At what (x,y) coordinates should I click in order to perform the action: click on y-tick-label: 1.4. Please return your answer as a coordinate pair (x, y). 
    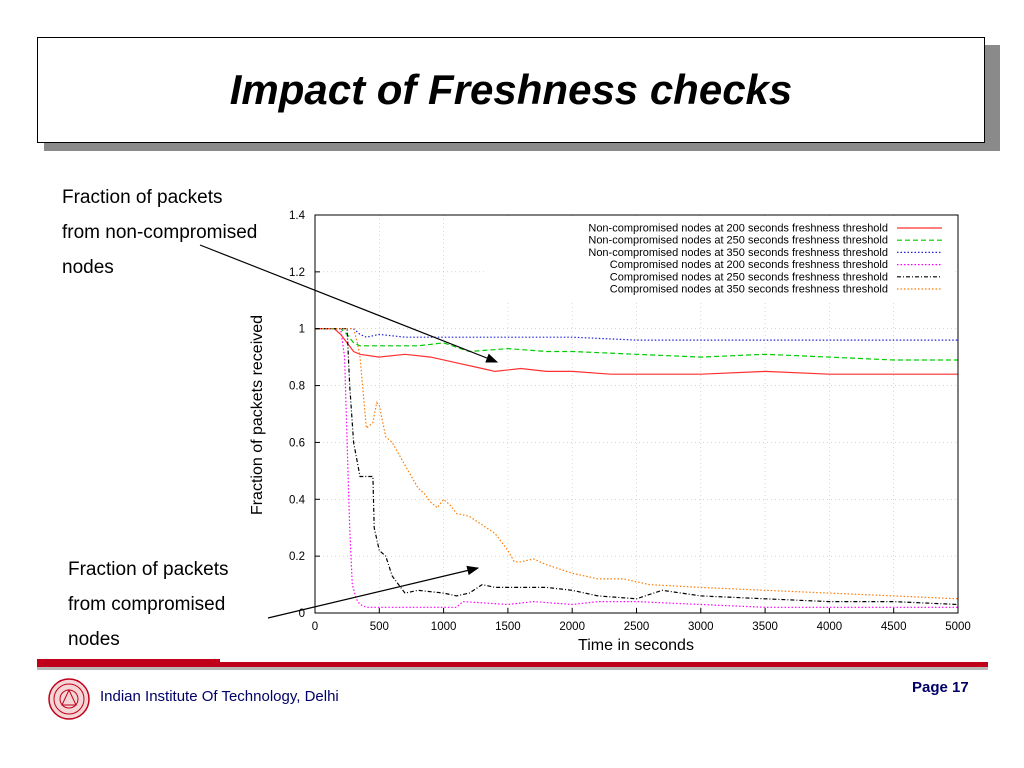
    Looking at the image, I should click on (297, 216).